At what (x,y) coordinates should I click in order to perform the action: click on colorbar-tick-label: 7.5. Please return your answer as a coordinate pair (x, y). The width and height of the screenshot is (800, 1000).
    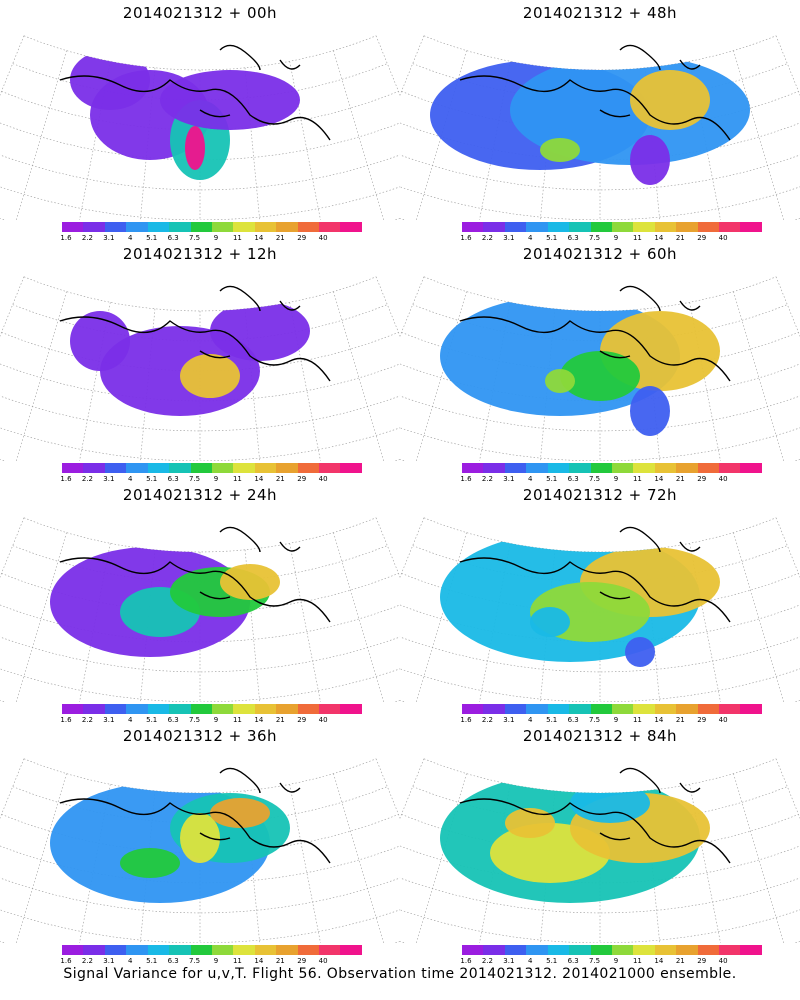
    Looking at the image, I should click on (194, 238).